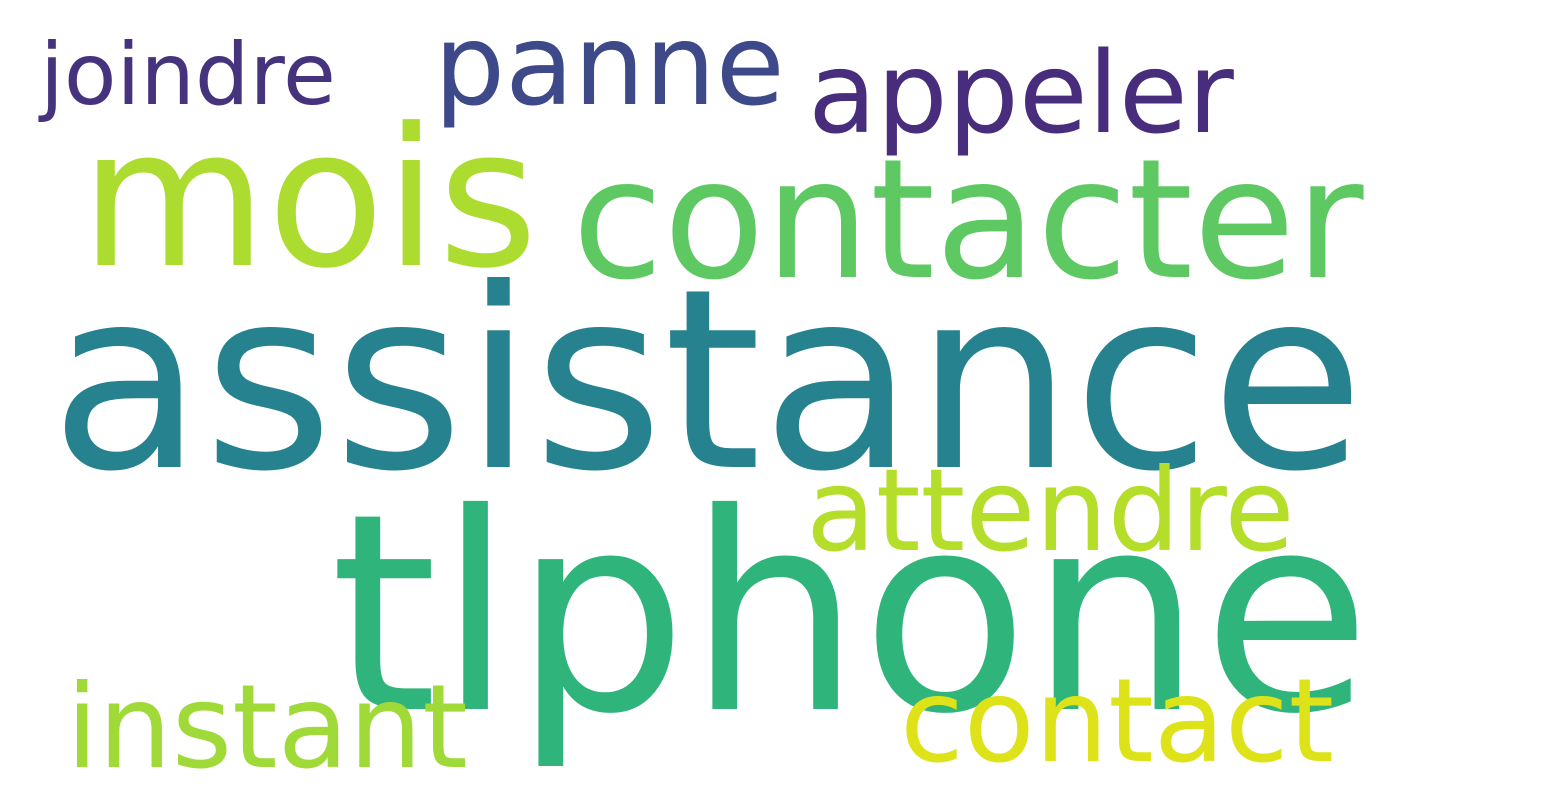 The image size is (1548, 804). I want to click on word-attendre: attendre, so click(1050, 510).